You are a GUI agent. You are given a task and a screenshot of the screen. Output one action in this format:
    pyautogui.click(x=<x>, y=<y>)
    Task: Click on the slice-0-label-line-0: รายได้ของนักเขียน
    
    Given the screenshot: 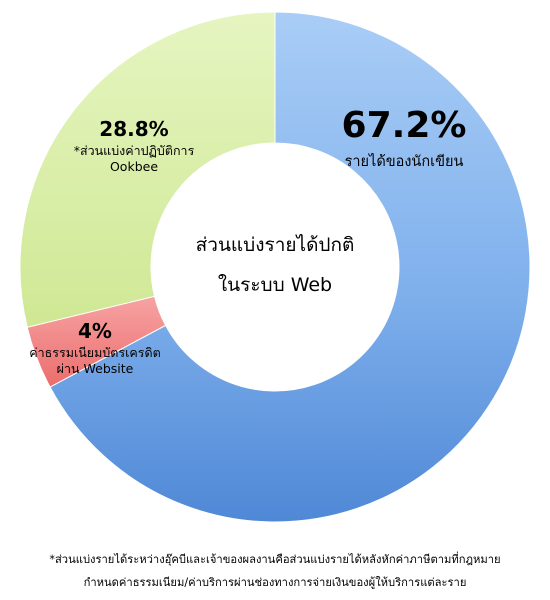 What is the action you would take?
    pyautogui.click(x=404, y=161)
    